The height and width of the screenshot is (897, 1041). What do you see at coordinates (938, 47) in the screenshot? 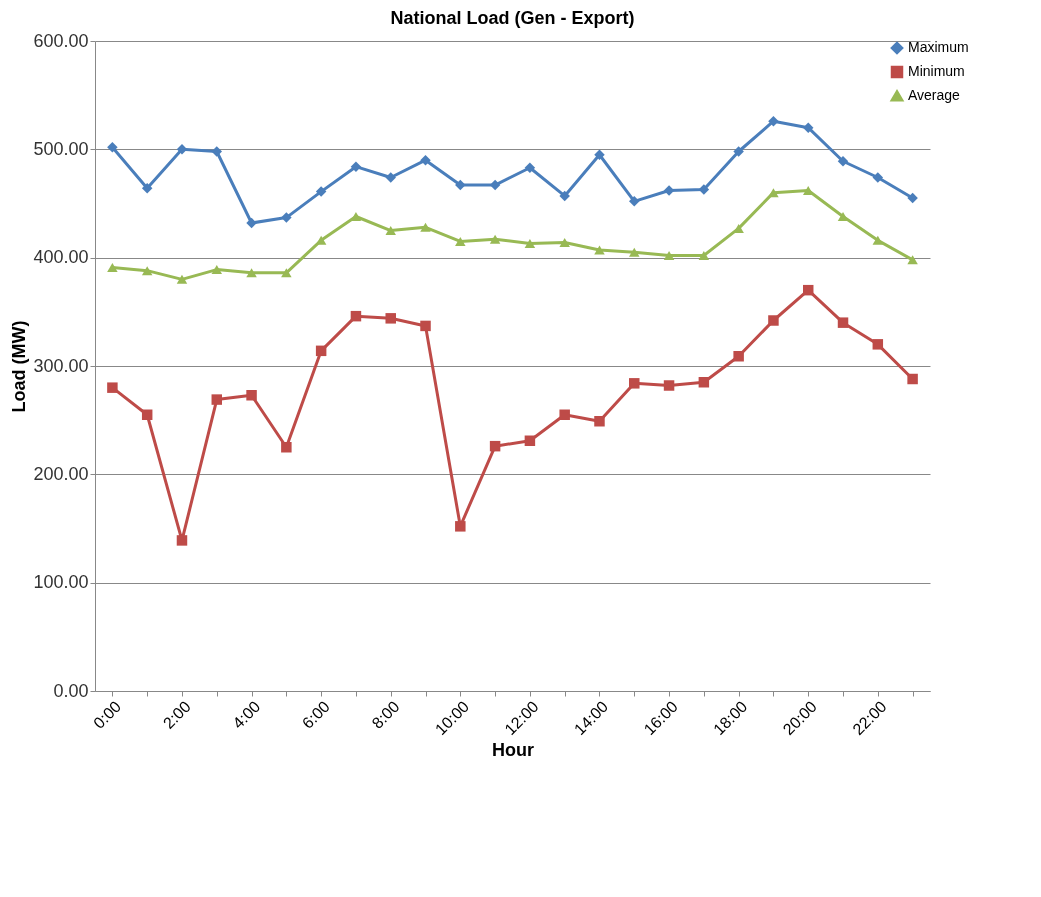
I see `legend-label: Maximum` at bounding box center [938, 47].